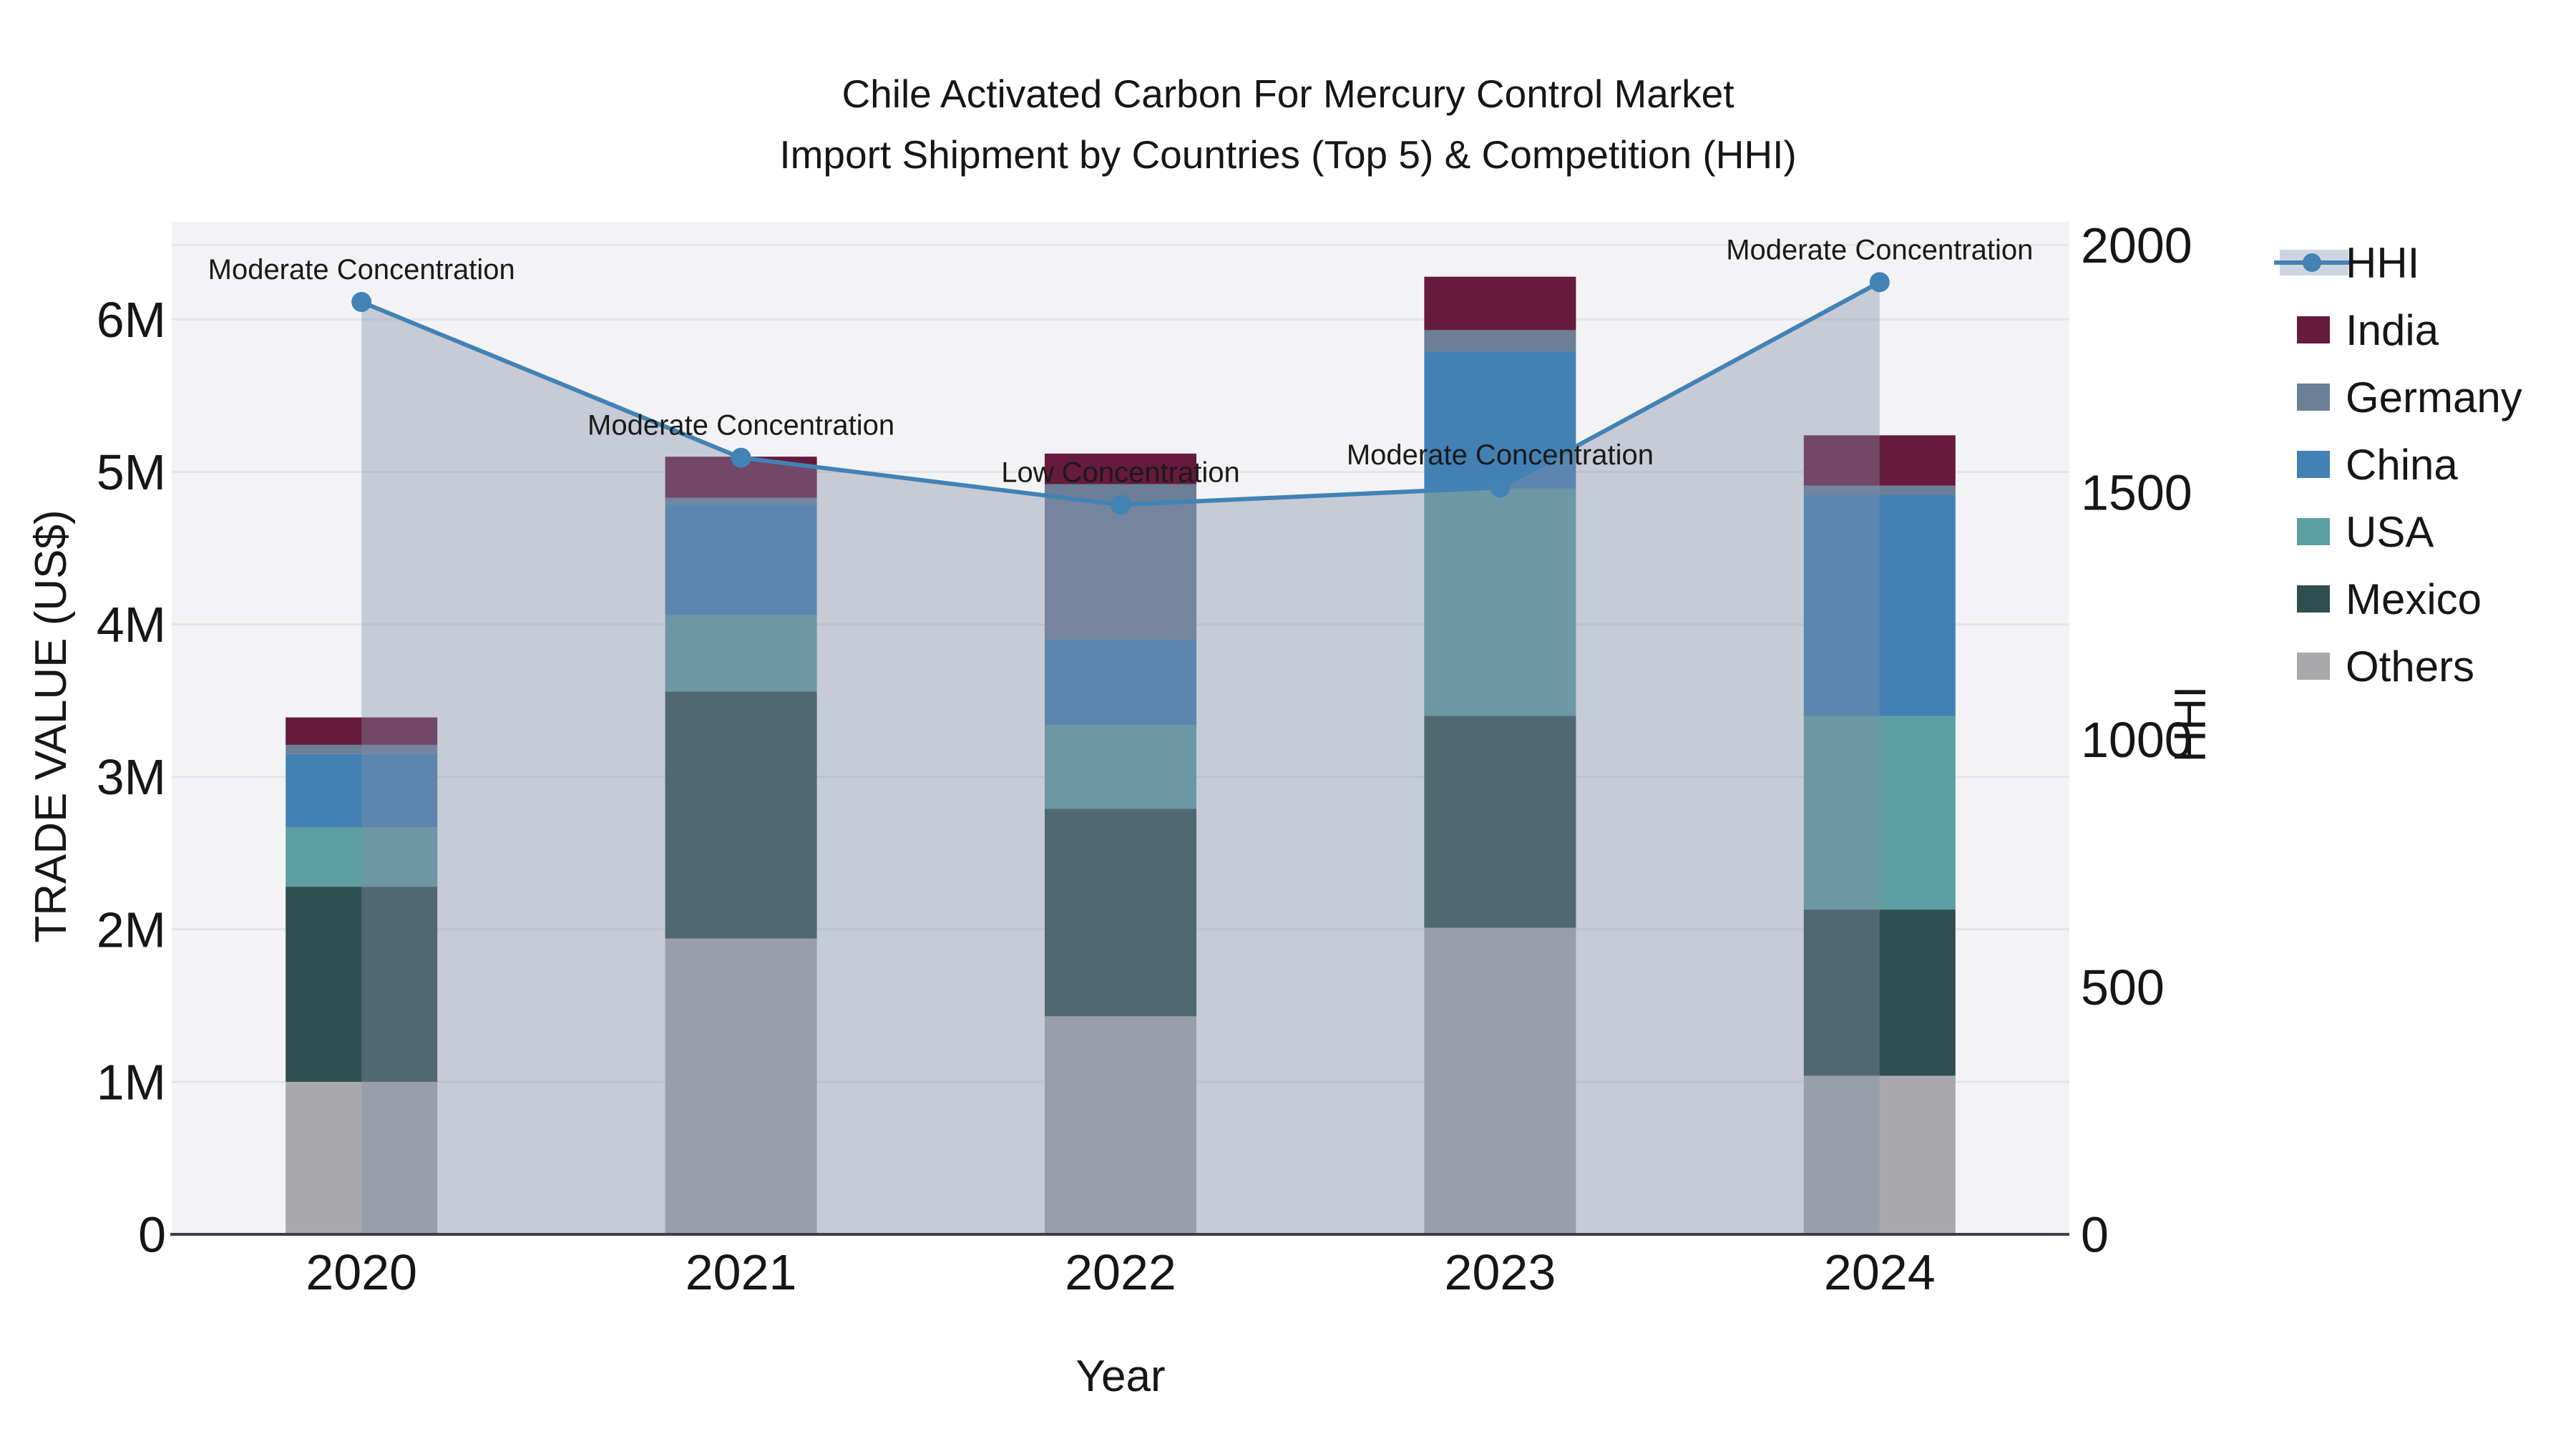 This screenshot has width=2576, height=1449. I want to click on annotation-2020: Moderate Concentration, so click(361, 270).